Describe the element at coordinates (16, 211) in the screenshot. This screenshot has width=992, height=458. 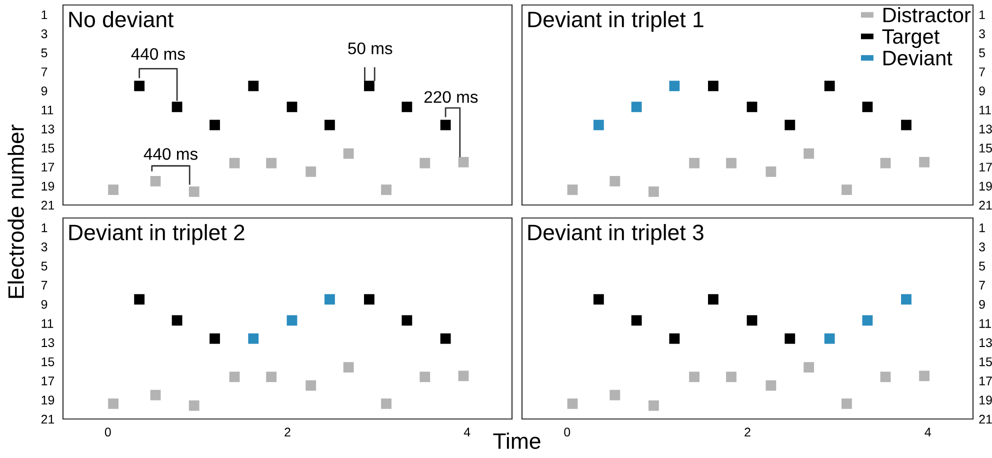
I see `y-axis-title: Electrode number` at that location.